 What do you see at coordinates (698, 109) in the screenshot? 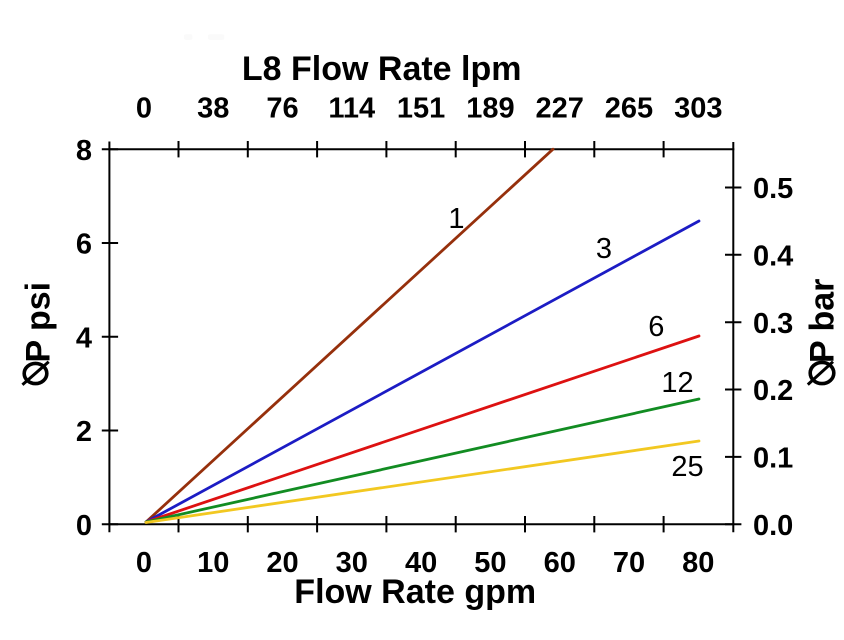
I see `svg-text: 303` at bounding box center [698, 109].